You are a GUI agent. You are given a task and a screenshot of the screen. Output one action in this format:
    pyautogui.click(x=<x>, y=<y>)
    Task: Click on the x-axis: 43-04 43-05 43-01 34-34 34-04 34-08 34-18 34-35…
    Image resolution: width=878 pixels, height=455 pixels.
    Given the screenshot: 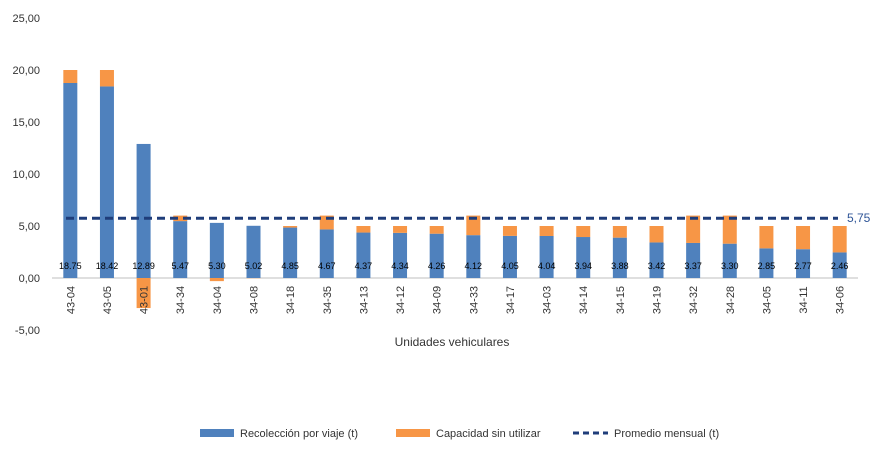 What is the action you would take?
    pyautogui.click(x=455, y=300)
    